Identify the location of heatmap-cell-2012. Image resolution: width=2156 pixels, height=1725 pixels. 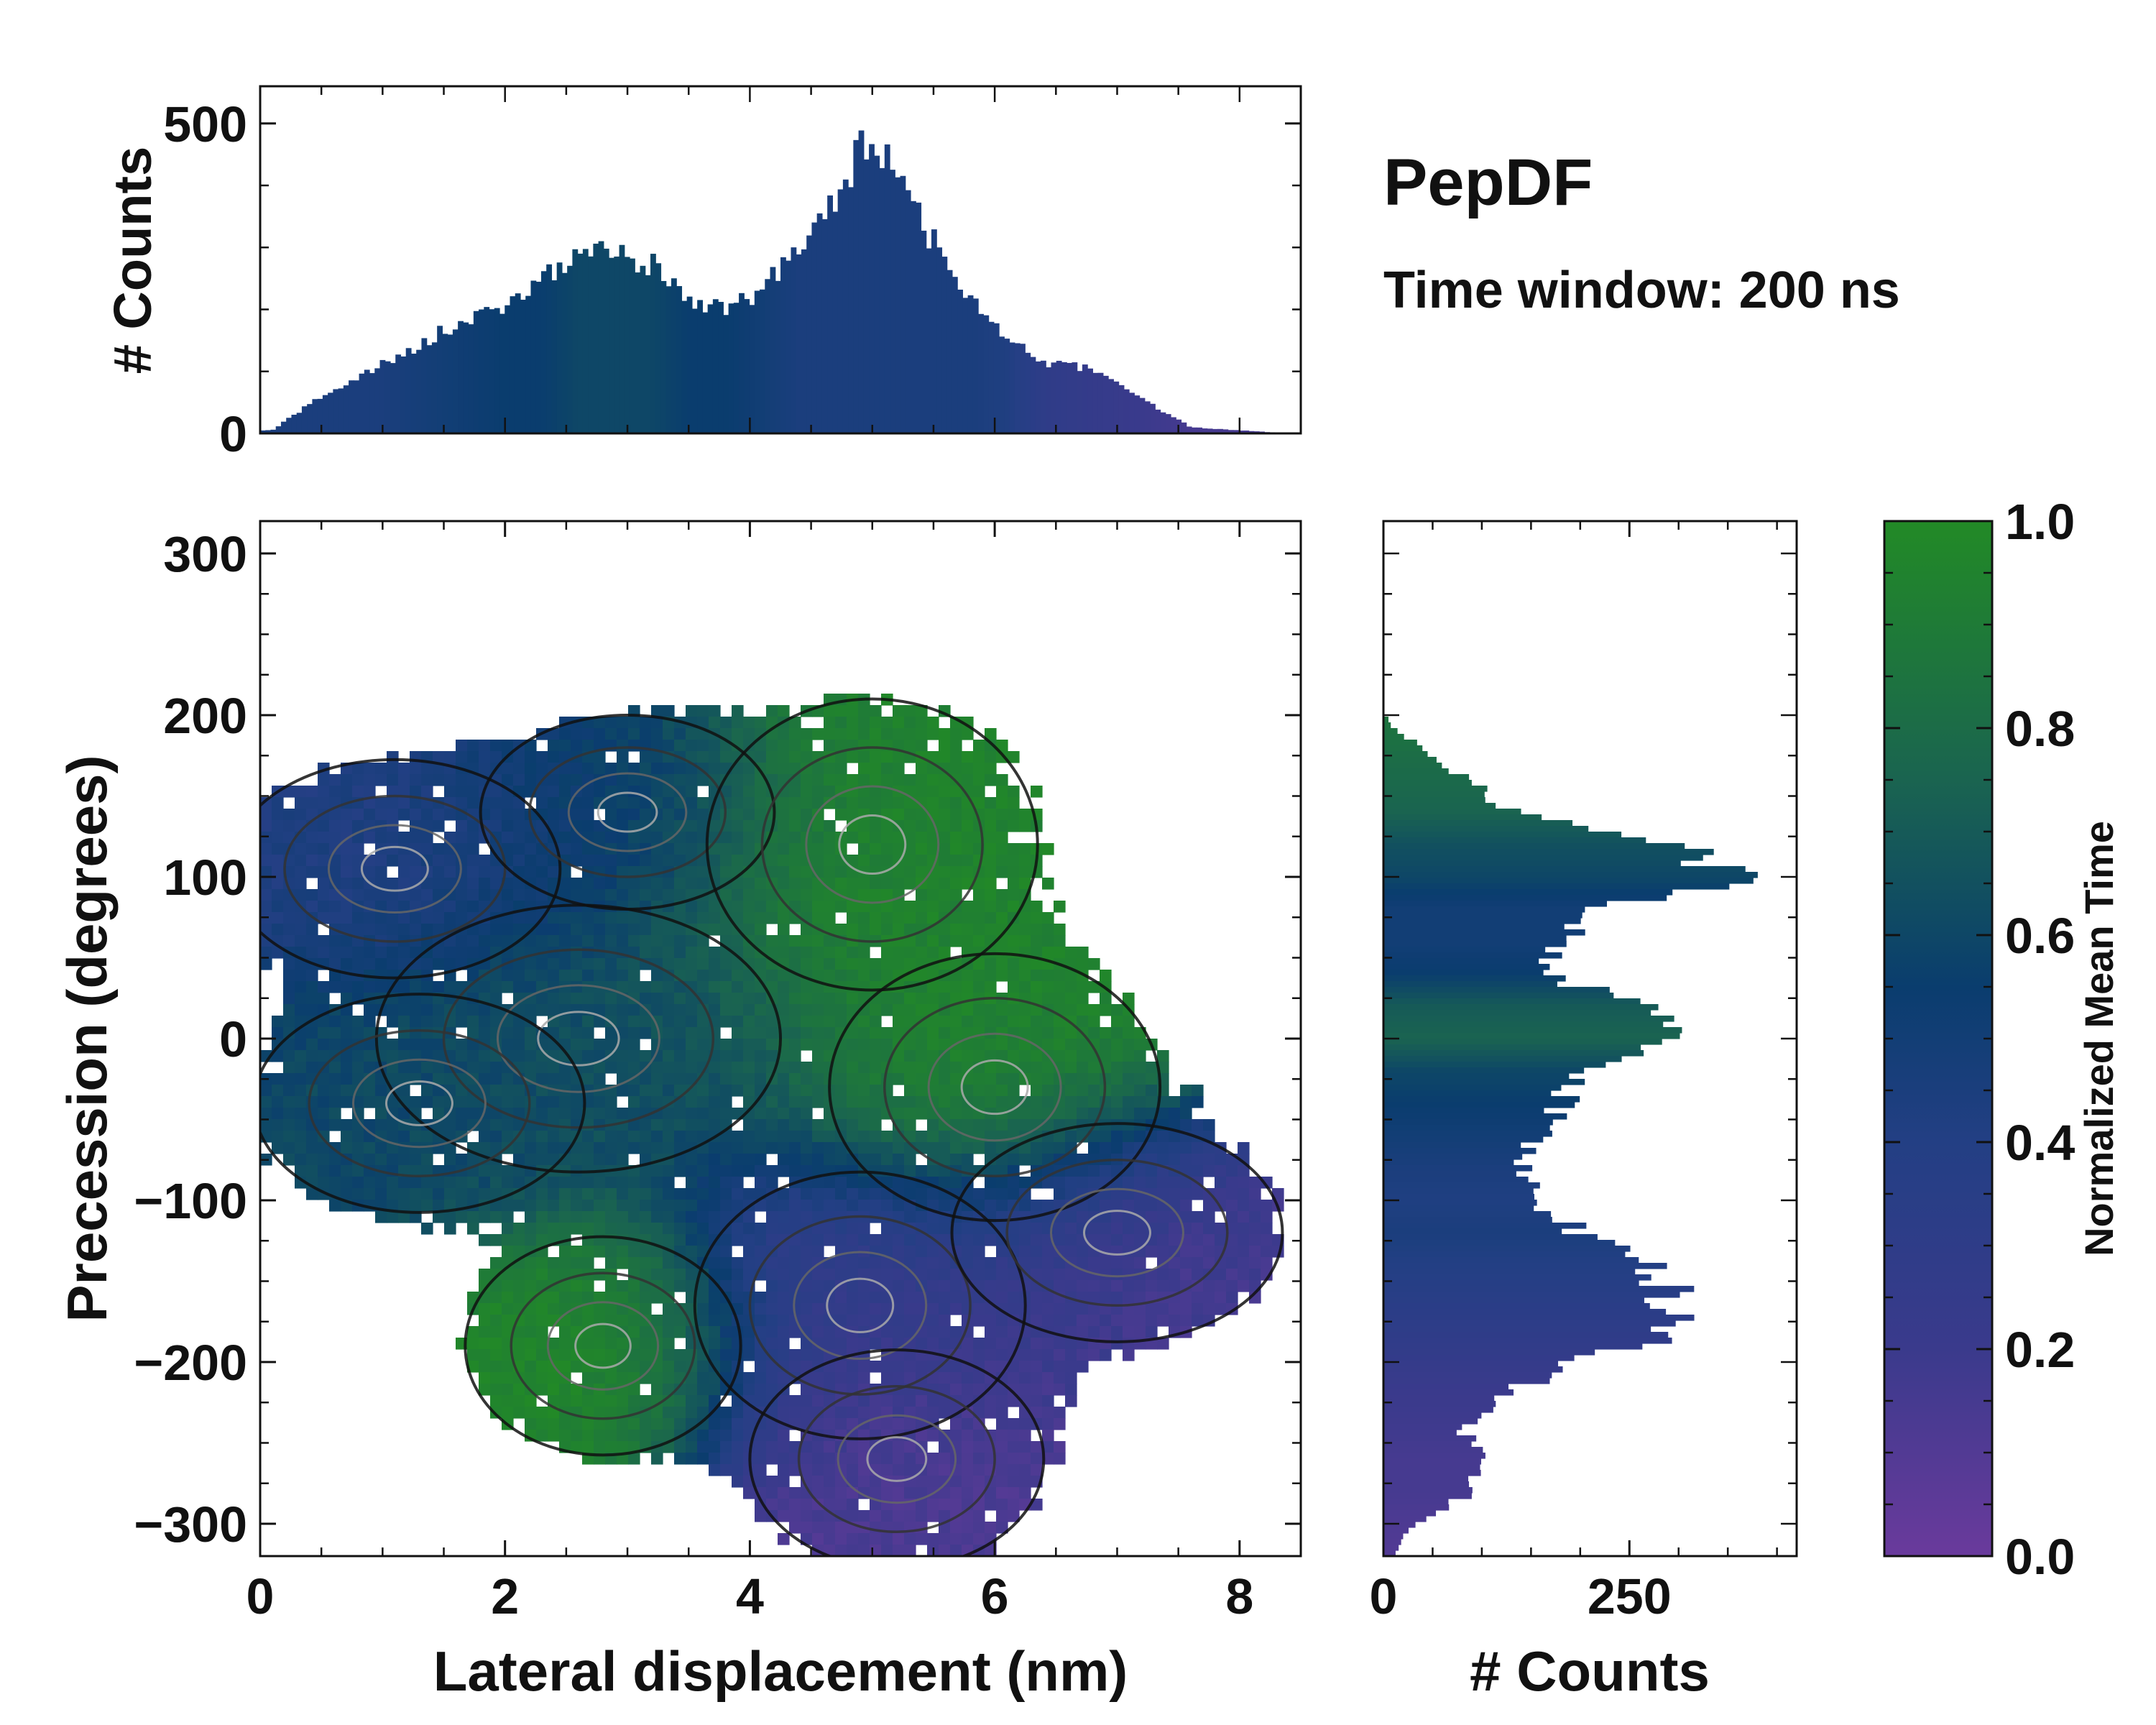
(968, 1068).